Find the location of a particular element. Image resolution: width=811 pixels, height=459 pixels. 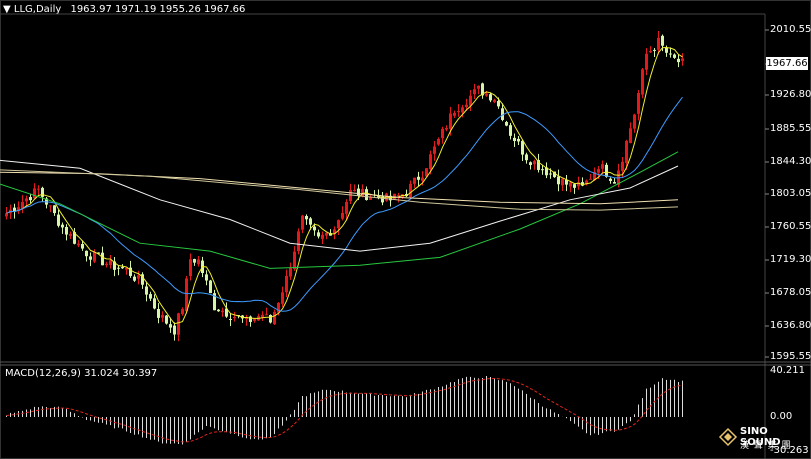

macd-tick: 40.211 is located at coordinates (787, 370).